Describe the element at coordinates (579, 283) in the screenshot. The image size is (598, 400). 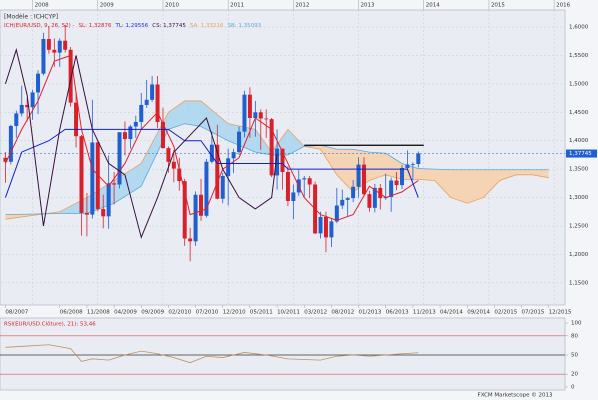
I see `y-tick-label: 1,1500` at that location.